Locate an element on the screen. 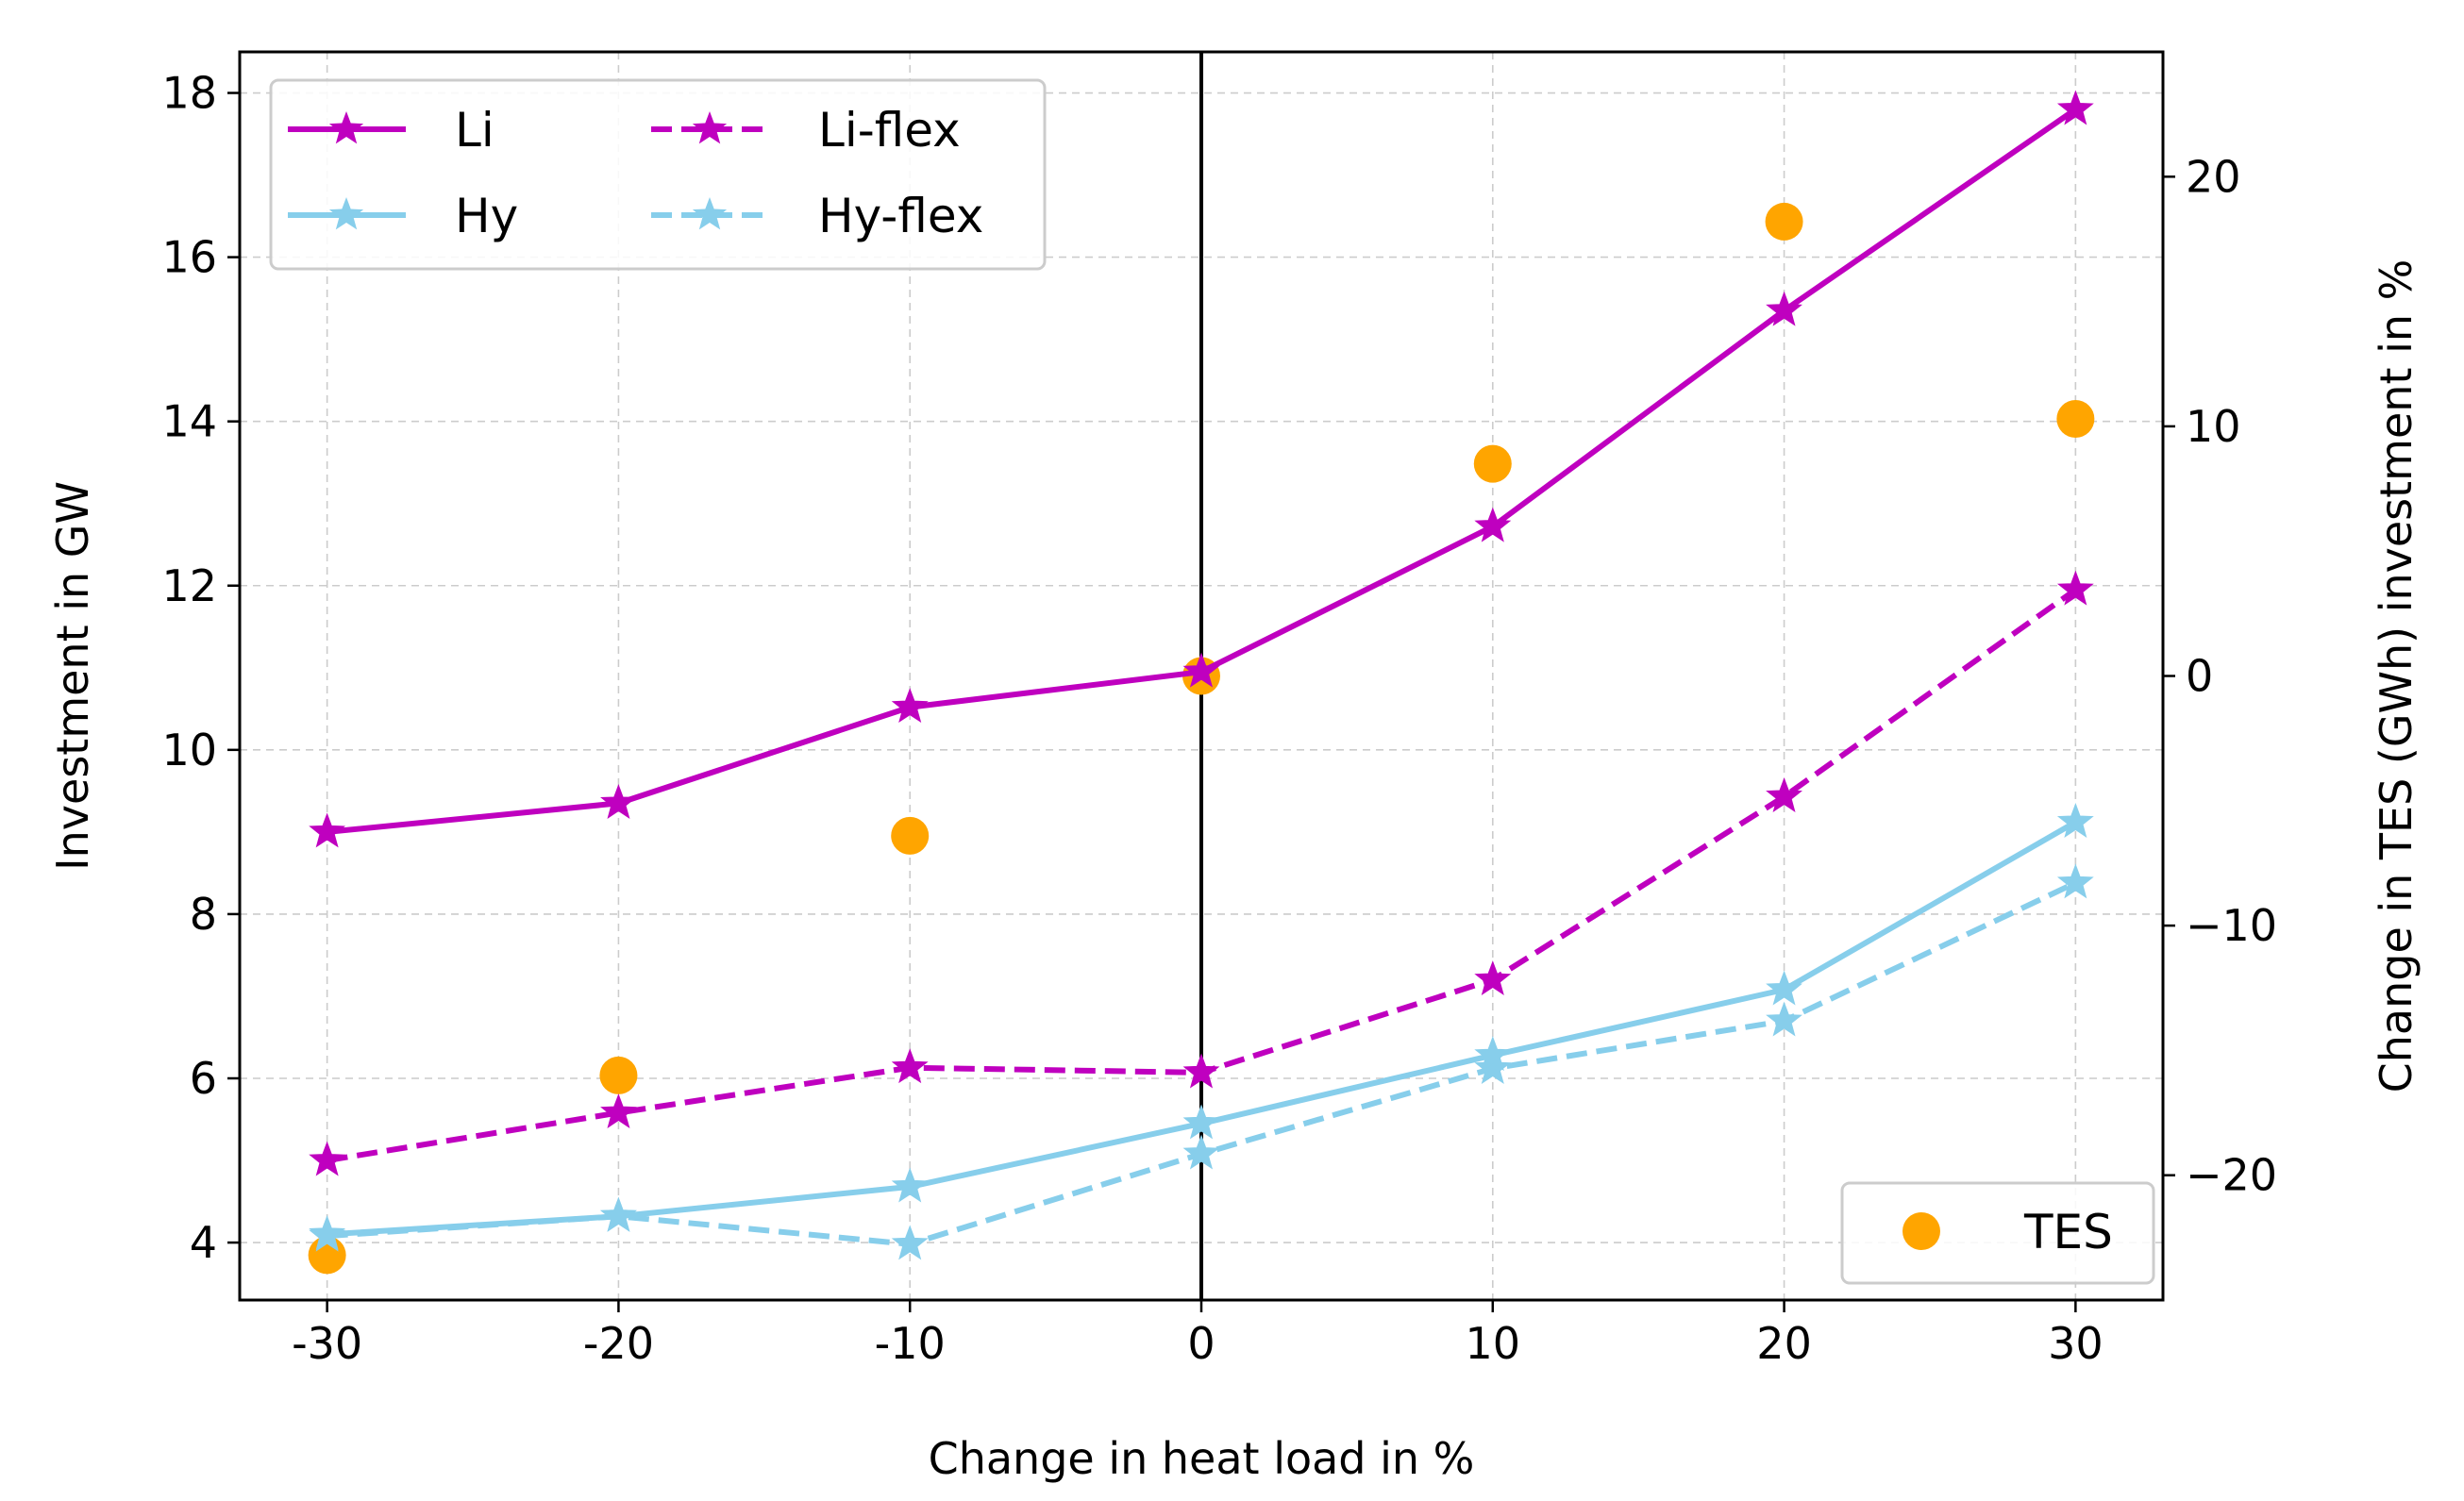 The height and width of the screenshot is (1501, 2464). x-axis: -30 -20 -10 0 10 20 30 is located at coordinates (1198, 1334).